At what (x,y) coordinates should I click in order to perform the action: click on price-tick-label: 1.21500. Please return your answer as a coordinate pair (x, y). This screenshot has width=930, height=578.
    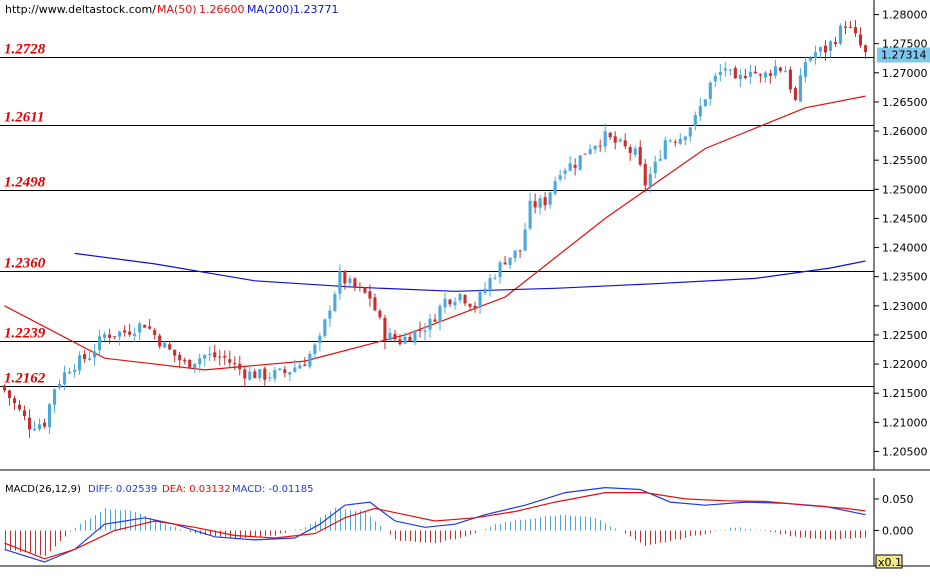
    Looking at the image, I should click on (905, 393).